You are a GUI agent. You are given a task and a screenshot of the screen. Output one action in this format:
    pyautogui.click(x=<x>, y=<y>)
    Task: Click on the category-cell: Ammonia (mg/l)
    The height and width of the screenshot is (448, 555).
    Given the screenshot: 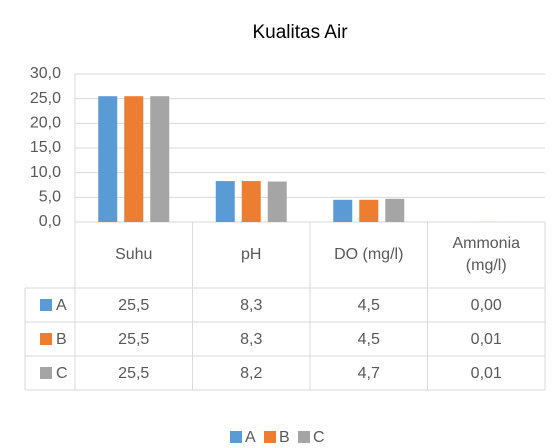 What is the action you would take?
    pyautogui.click(x=486, y=254)
    